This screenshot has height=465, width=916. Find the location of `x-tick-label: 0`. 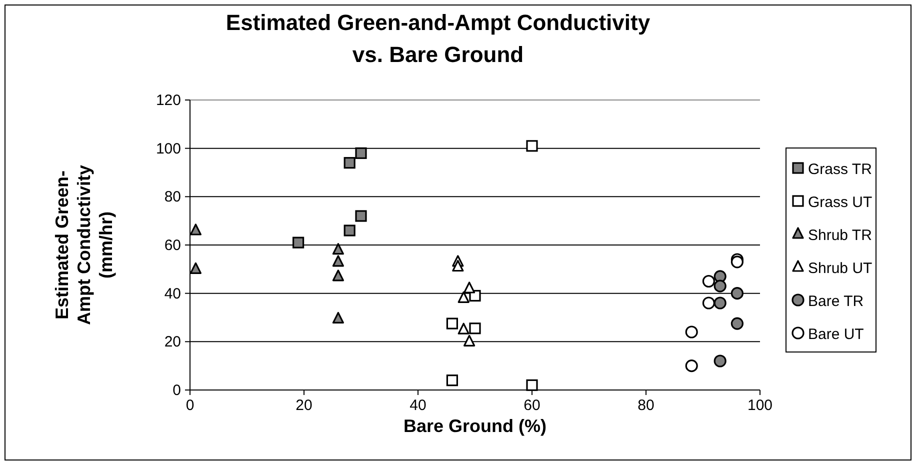

x-tick-label: 0 is located at coordinates (190, 405).